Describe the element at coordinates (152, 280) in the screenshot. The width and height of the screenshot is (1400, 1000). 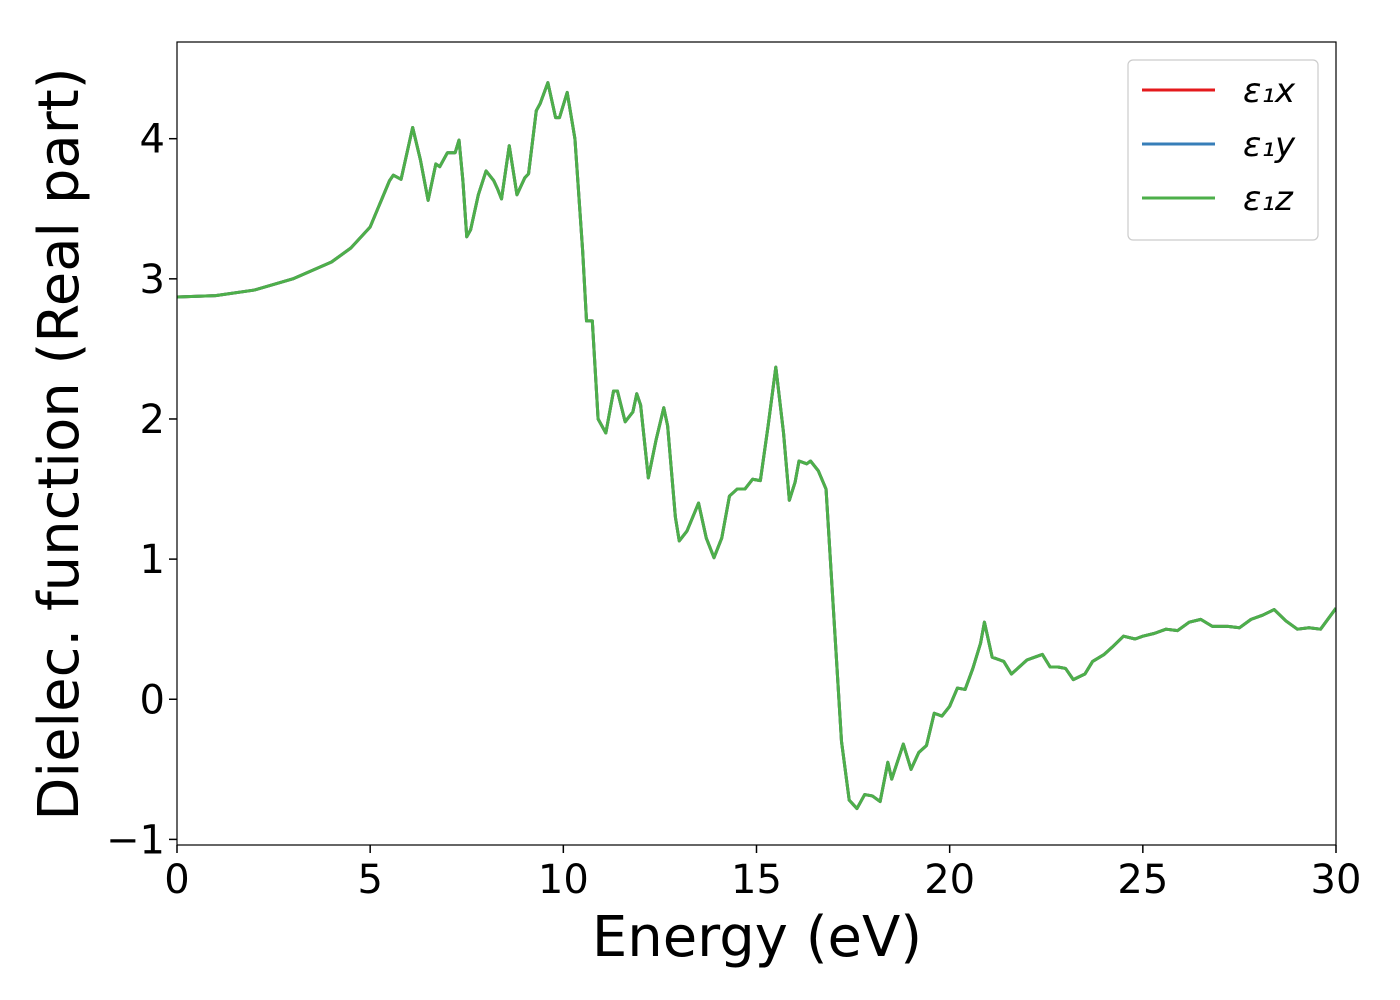
I see `y-tick-label: 3` at that location.